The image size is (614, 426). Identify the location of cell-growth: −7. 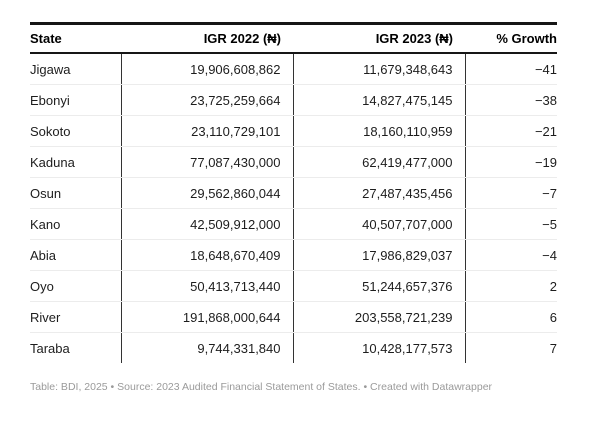
(510, 193).